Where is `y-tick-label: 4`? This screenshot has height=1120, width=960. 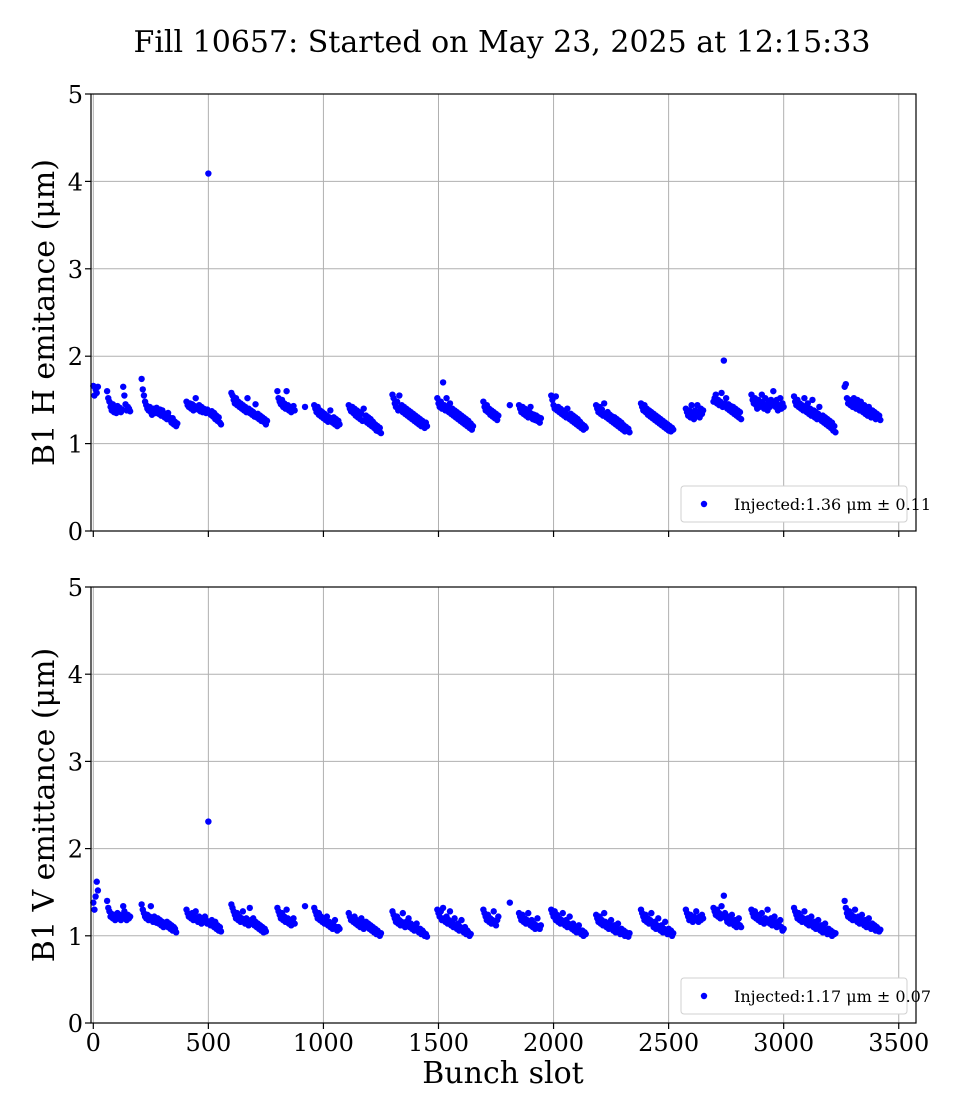
y-tick-label: 4 is located at coordinates (75, 675).